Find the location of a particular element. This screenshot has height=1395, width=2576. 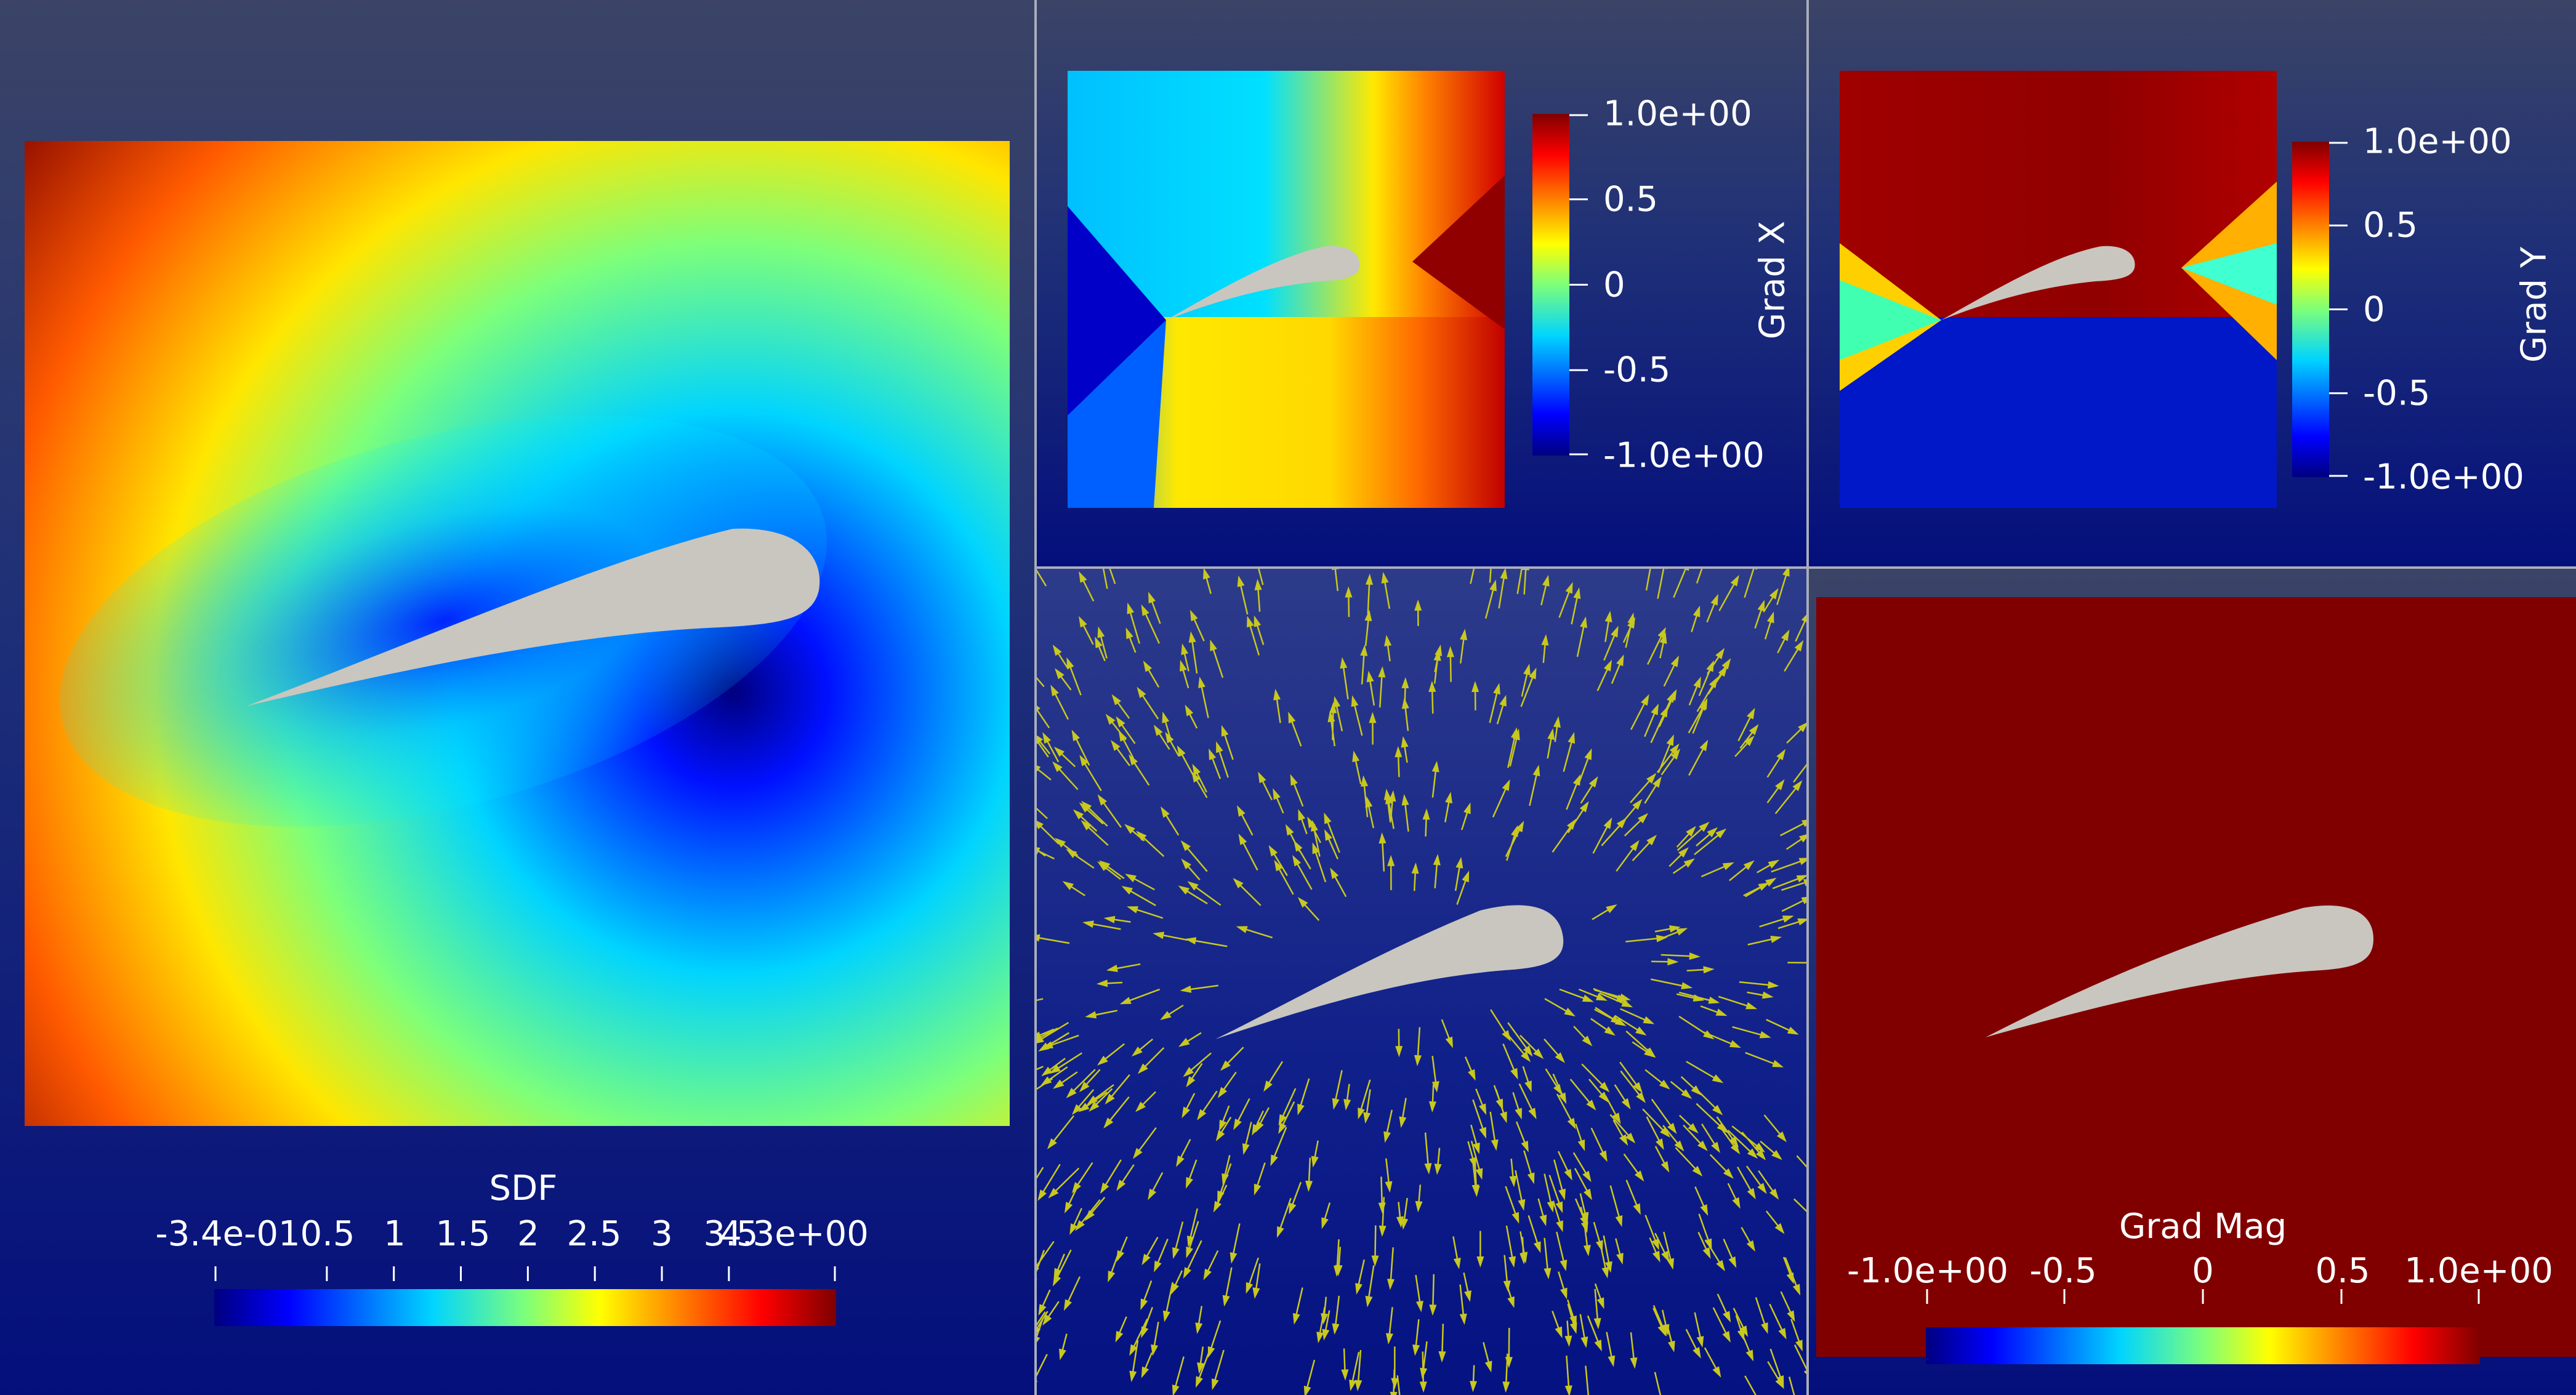

grad-x-view: 1.0e+00 0.5 0 -0.5 -1.0e+00 Grad X is located at coordinates (1421, 283).